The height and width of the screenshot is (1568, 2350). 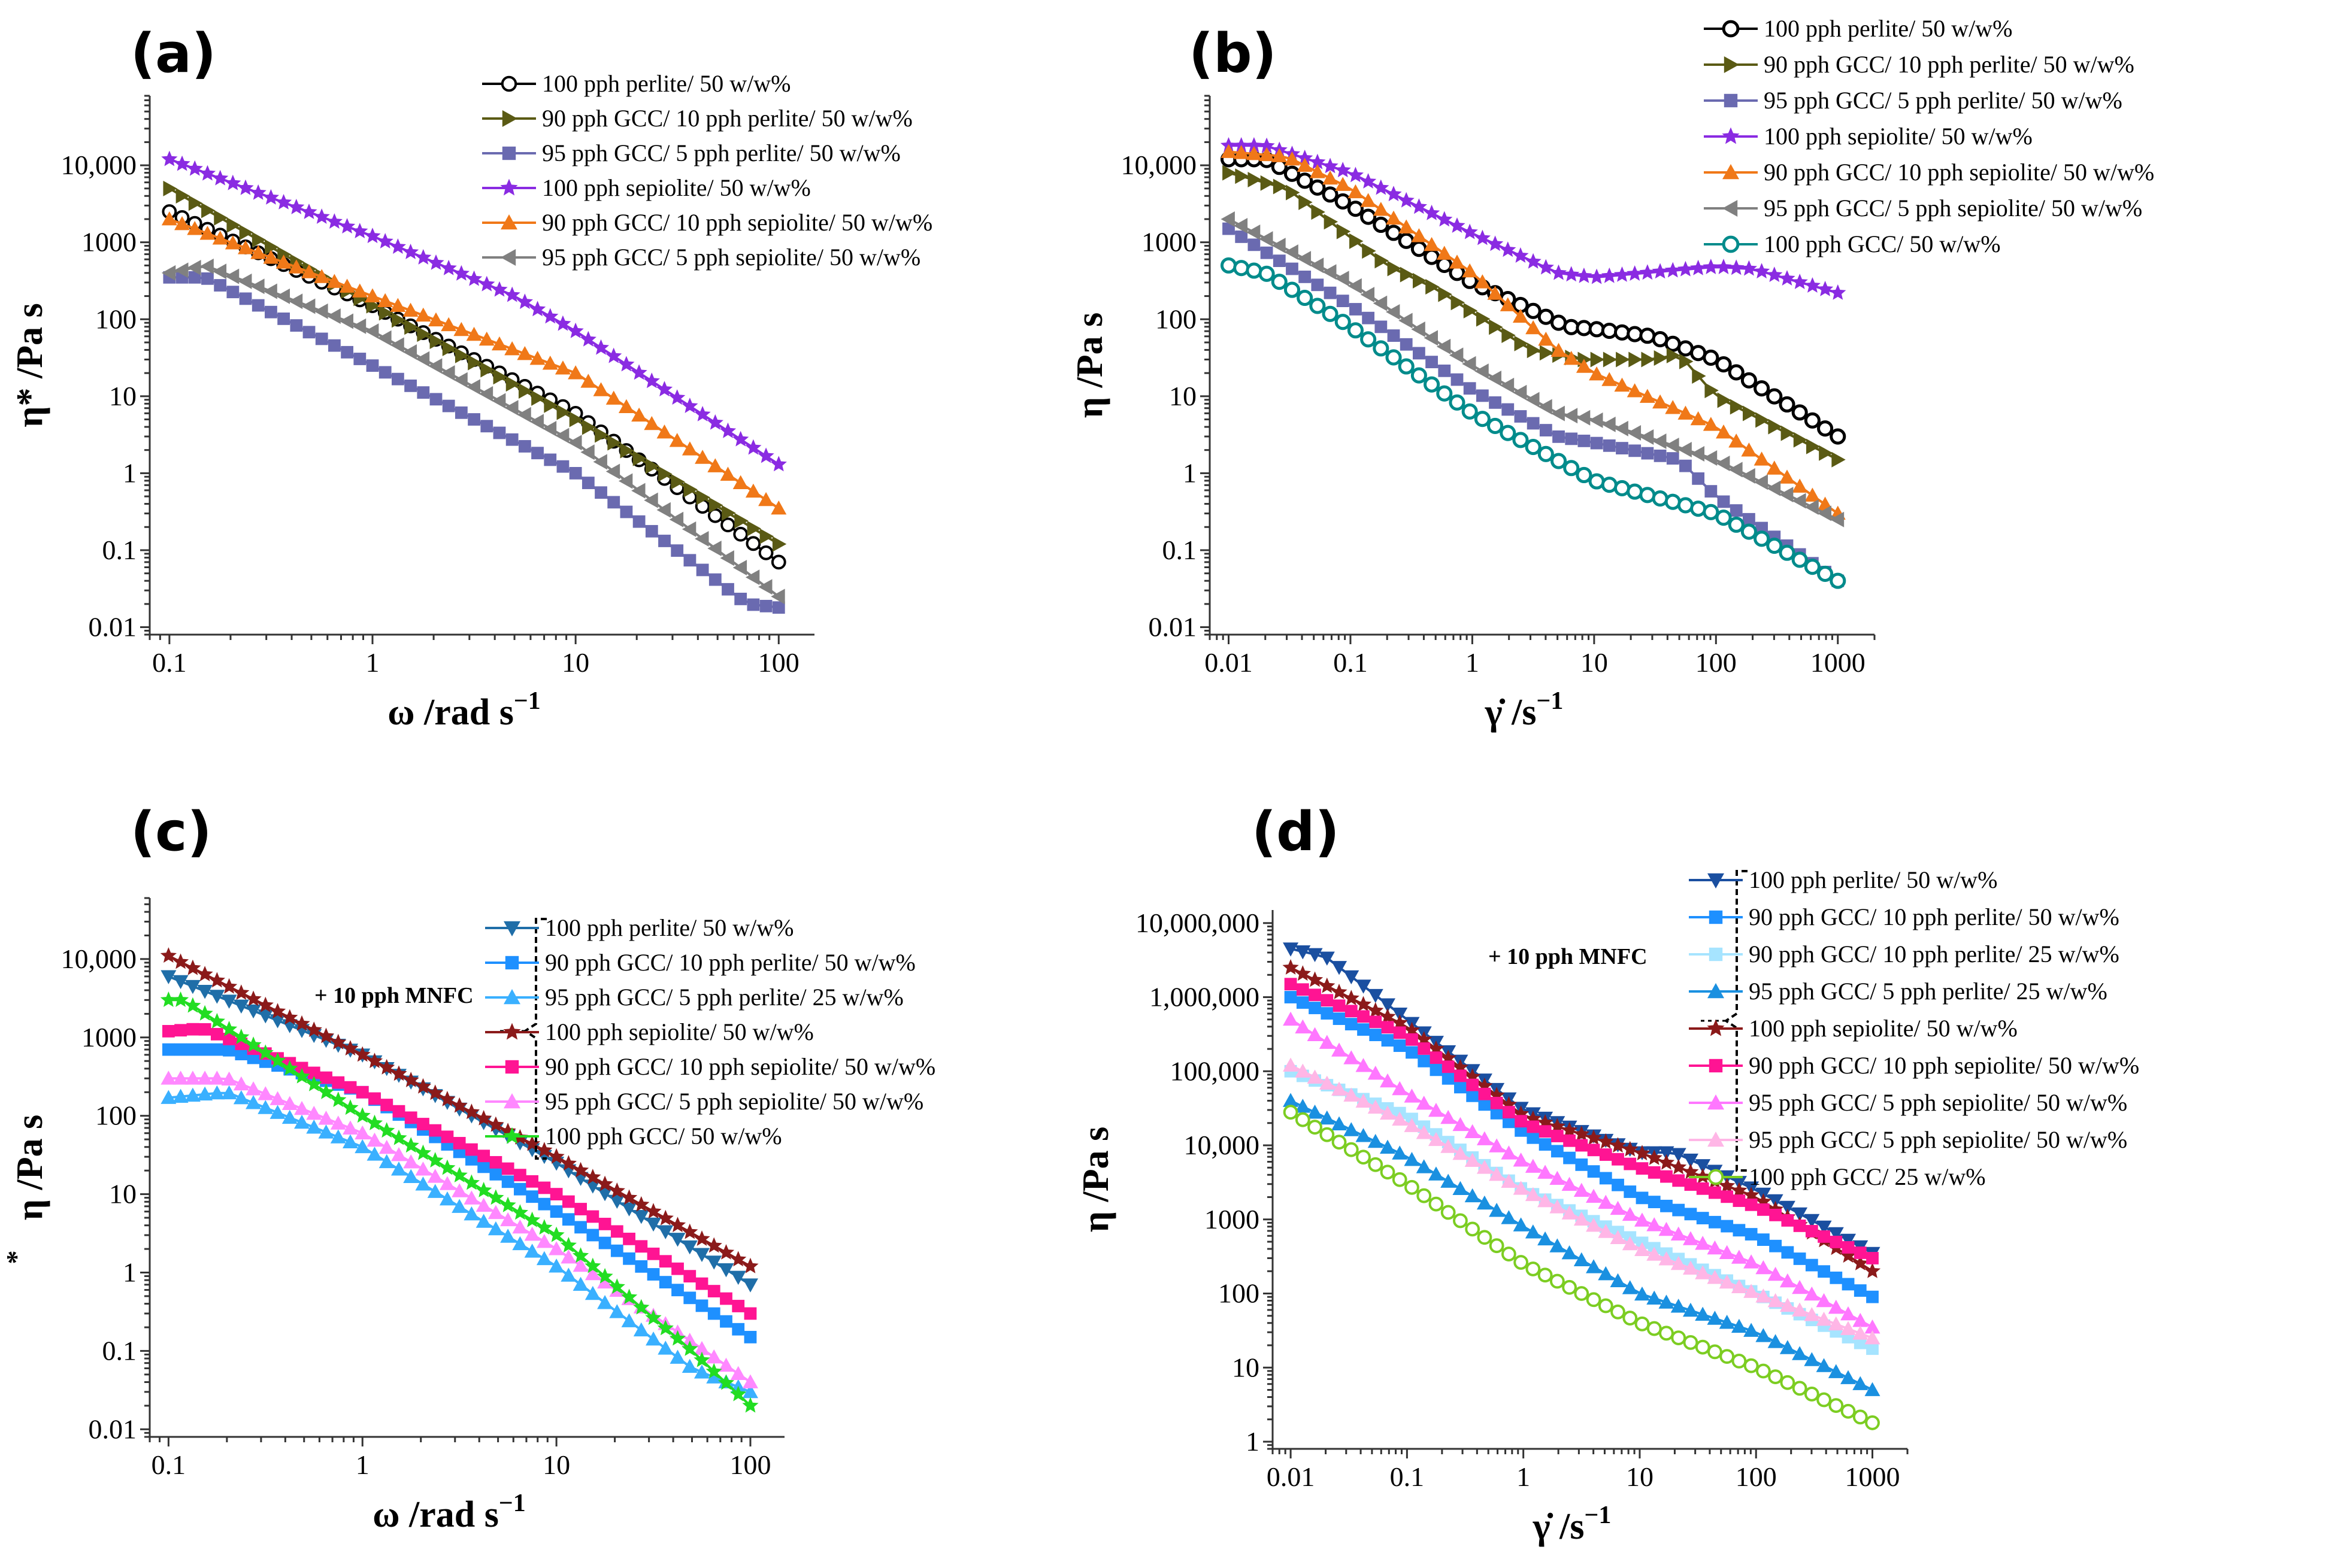 What do you see at coordinates (512, 1101) in the screenshot?
I see `chart-c-legend-swatch-marker` at bounding box center [512, 1101].